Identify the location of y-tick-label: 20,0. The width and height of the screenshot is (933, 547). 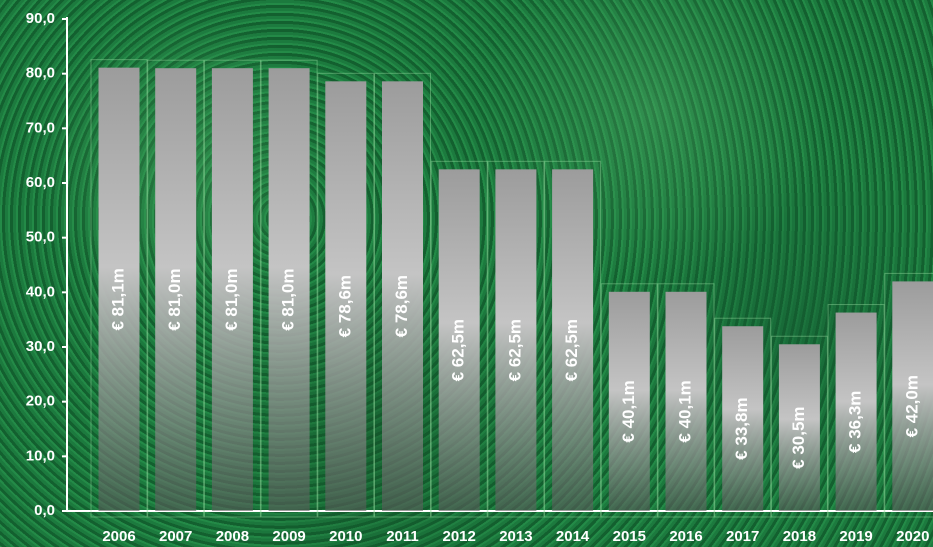
(40, 401).